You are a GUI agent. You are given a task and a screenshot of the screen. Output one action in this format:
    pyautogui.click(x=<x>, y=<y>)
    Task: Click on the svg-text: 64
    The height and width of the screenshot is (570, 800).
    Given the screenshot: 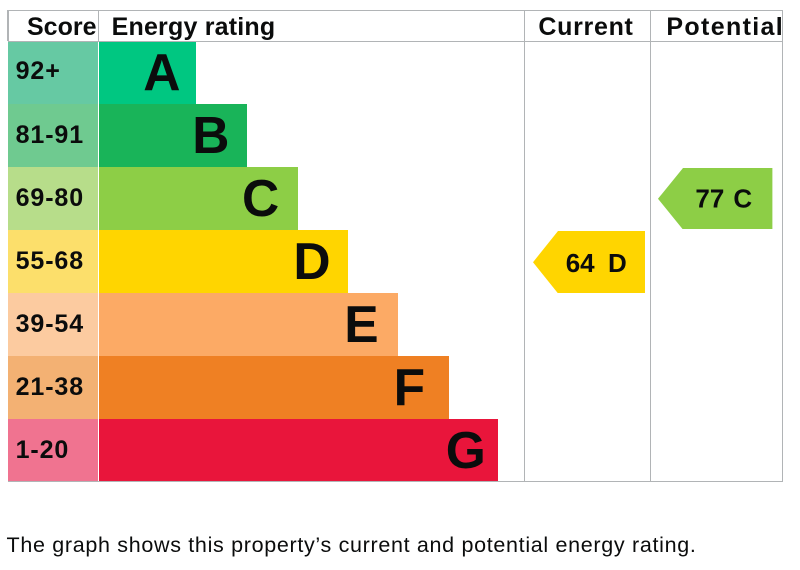 What is the action you would take?
    pyautogui.click(x=580, y=263)
    